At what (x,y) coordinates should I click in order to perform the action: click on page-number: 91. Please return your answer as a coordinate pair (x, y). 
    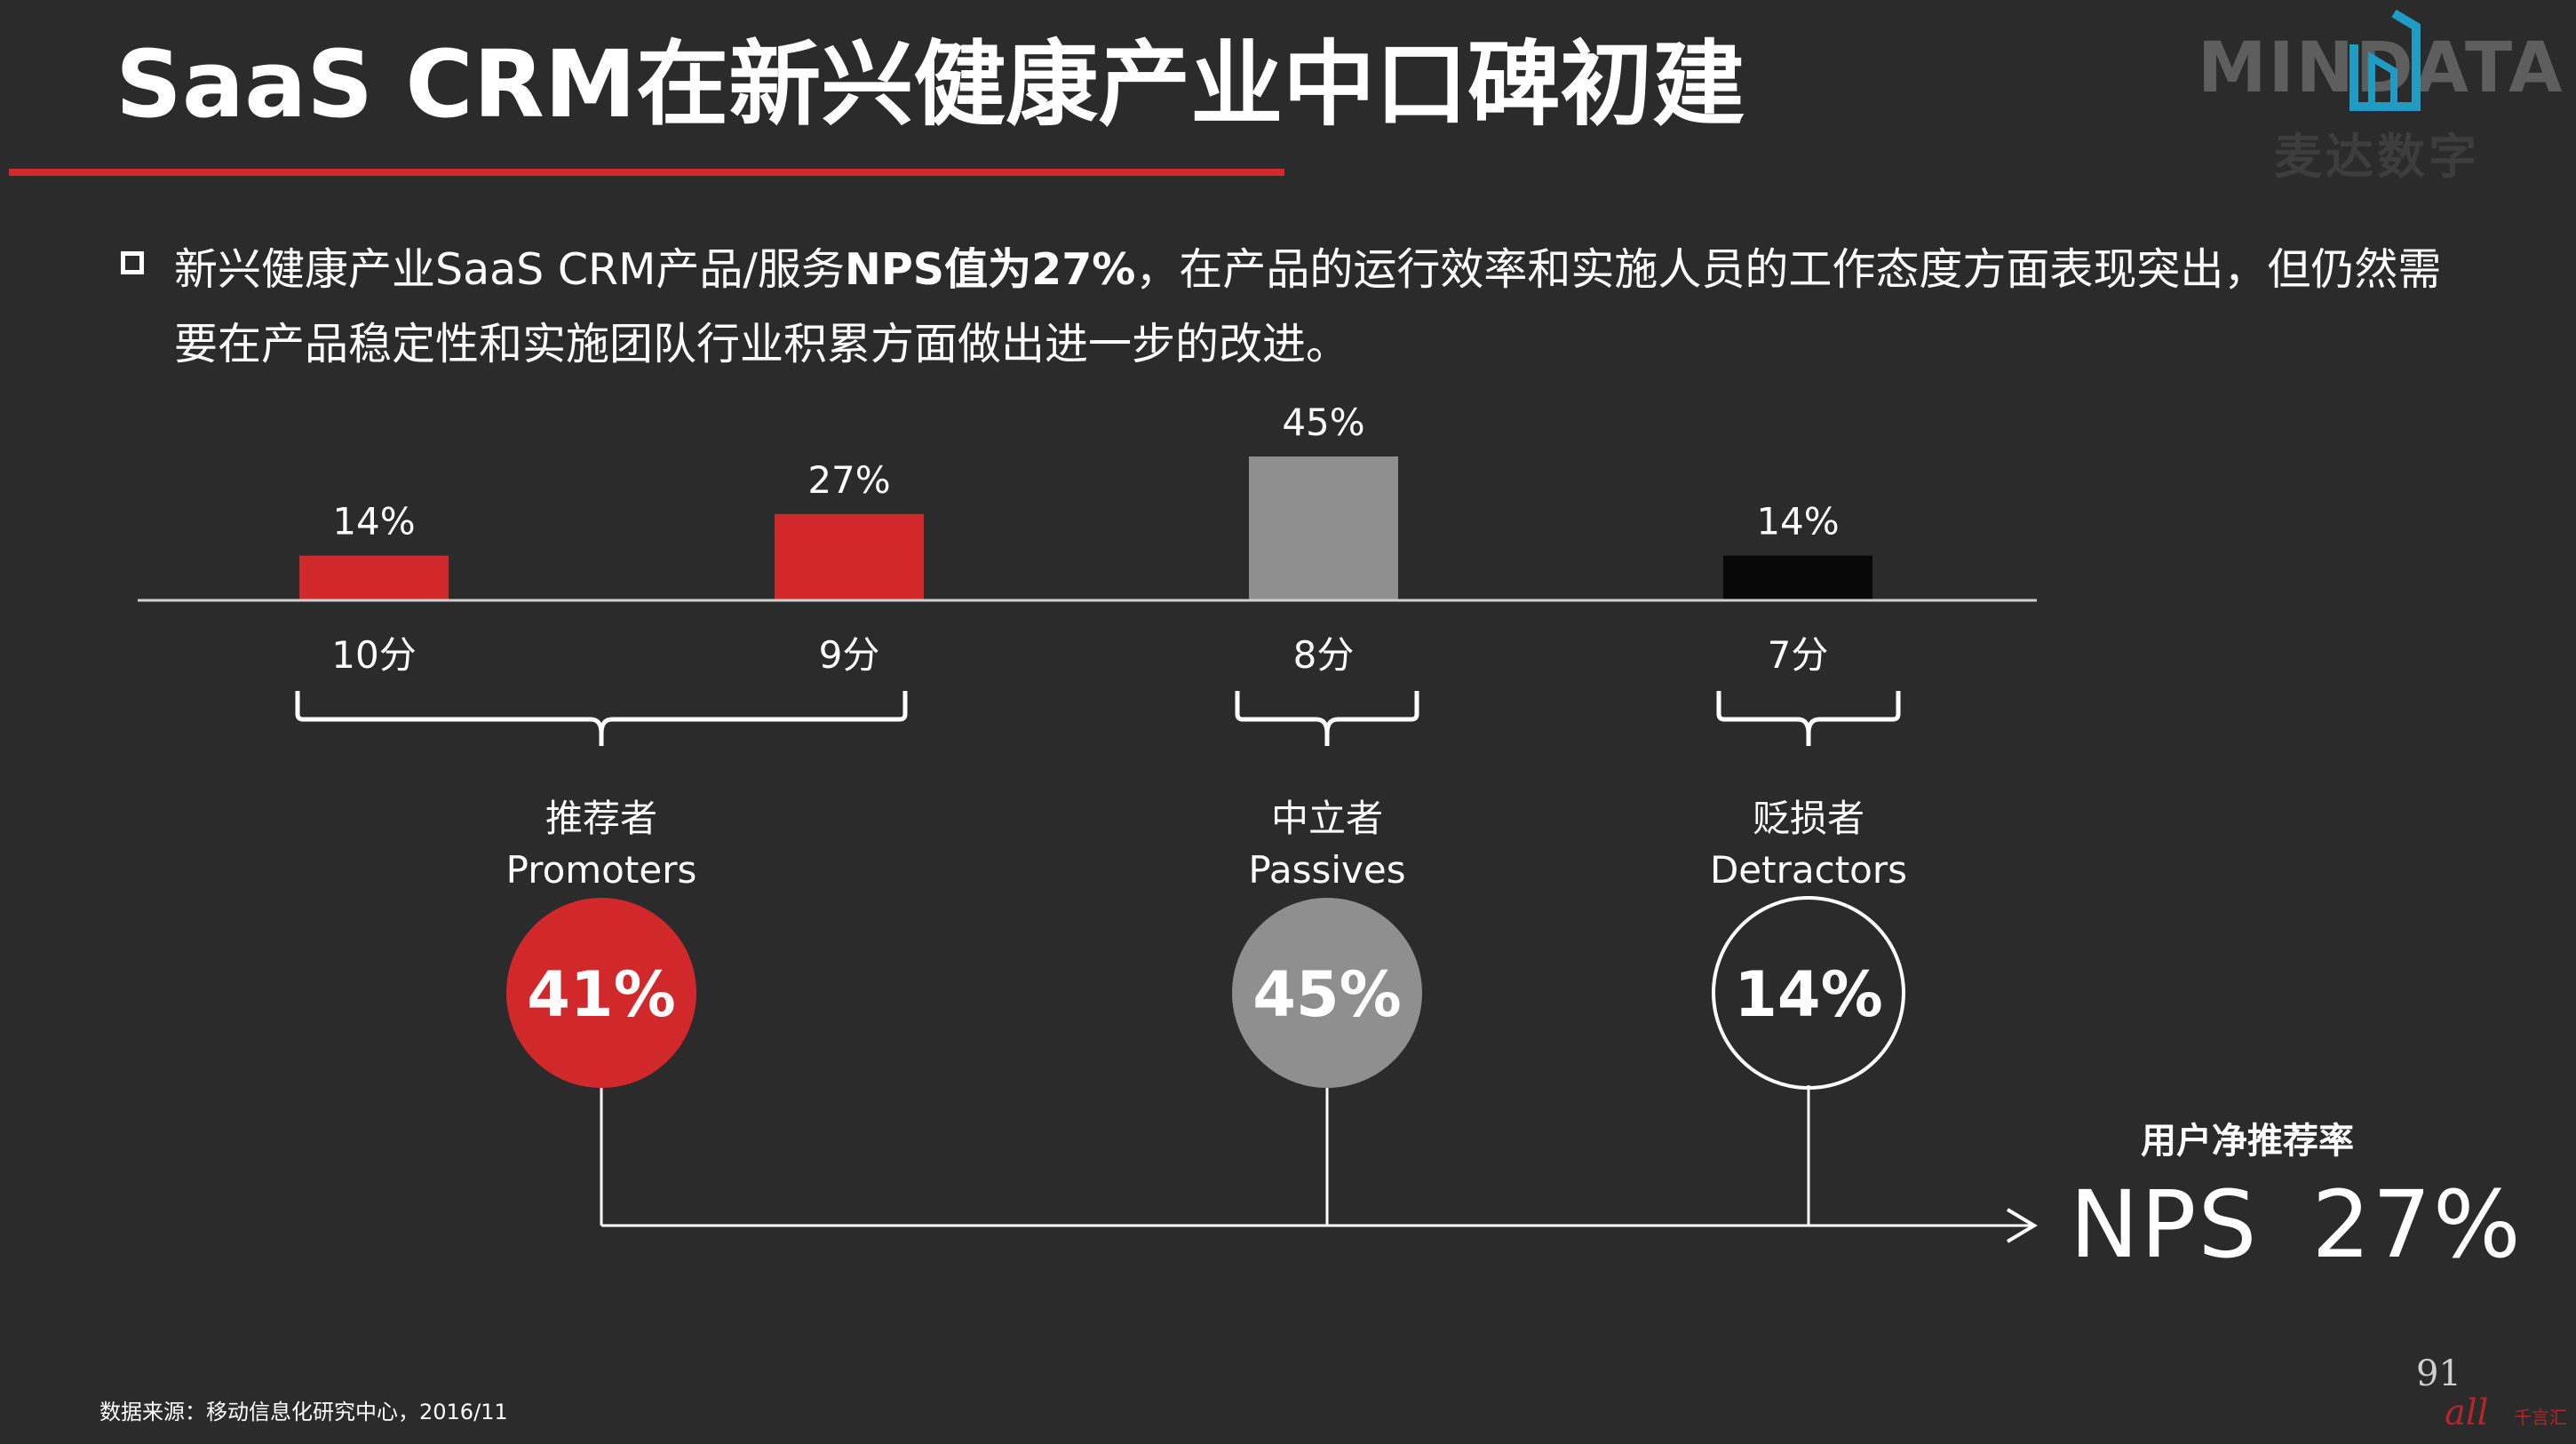
    Looking at the image, I should click on (2438, 1373).